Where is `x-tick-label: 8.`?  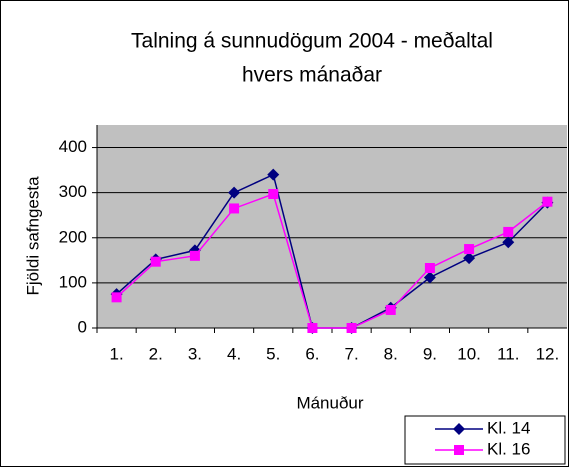 x-tick-label: 8. is located at coordinates (391, 353).